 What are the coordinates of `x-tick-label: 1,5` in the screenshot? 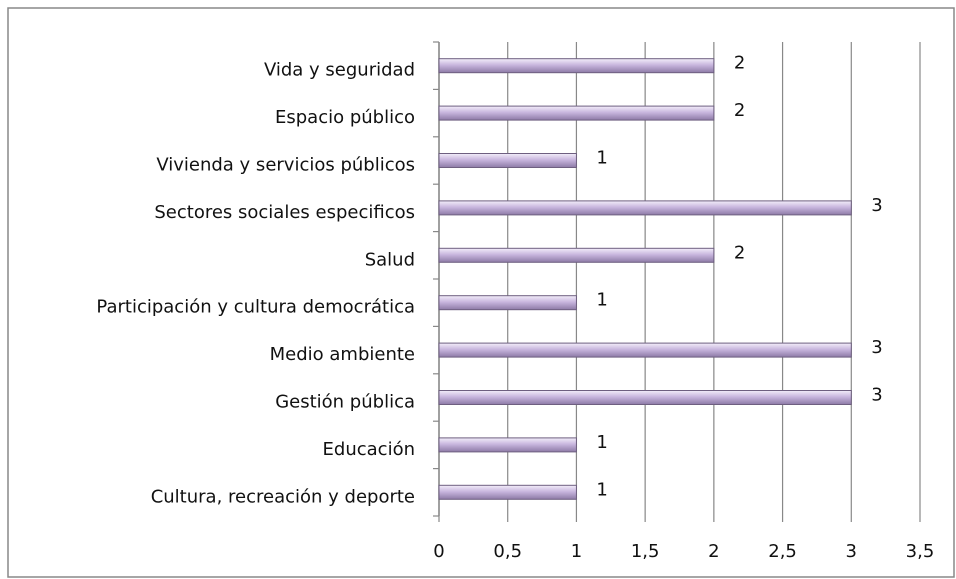 It's located at (645, 551).